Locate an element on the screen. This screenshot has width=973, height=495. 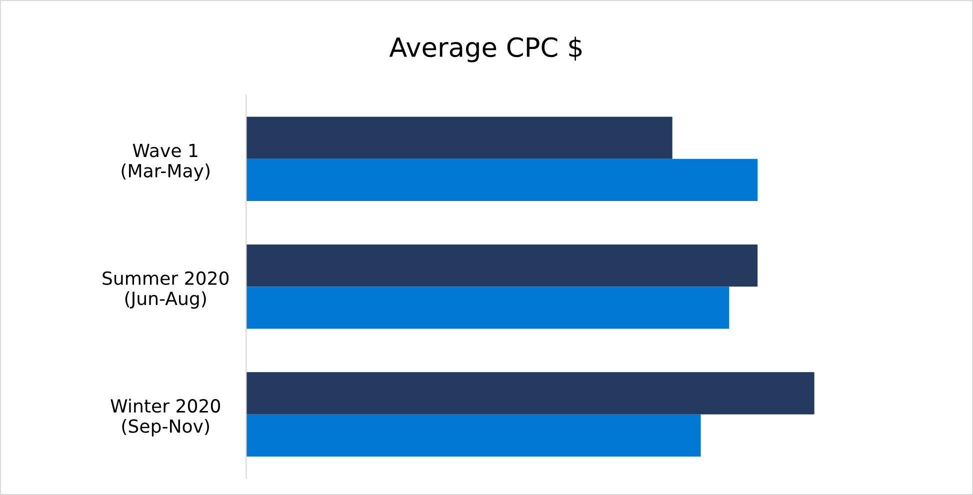
y-tick-label: Wave 1 (Mar-May) is located at coordinates (166, 162).